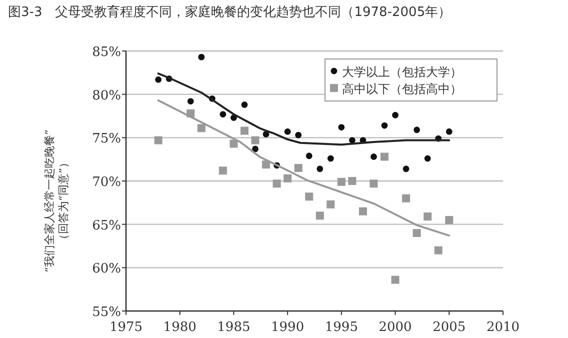 The width and height of the screenshot is (568, 338). Describe the element at coordinates (106, 226) in the screenshot. I see `y-tick-label: 65%` at that location.